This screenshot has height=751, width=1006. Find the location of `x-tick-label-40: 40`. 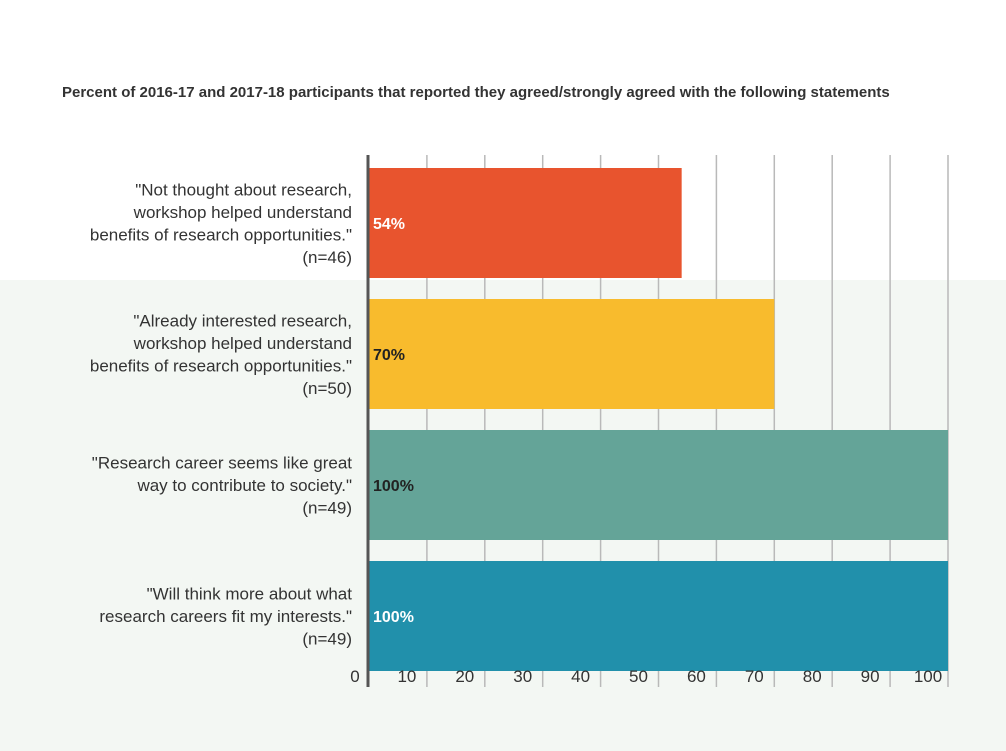

x-tick-label-40: 40 is located at coordinates (580, 676).